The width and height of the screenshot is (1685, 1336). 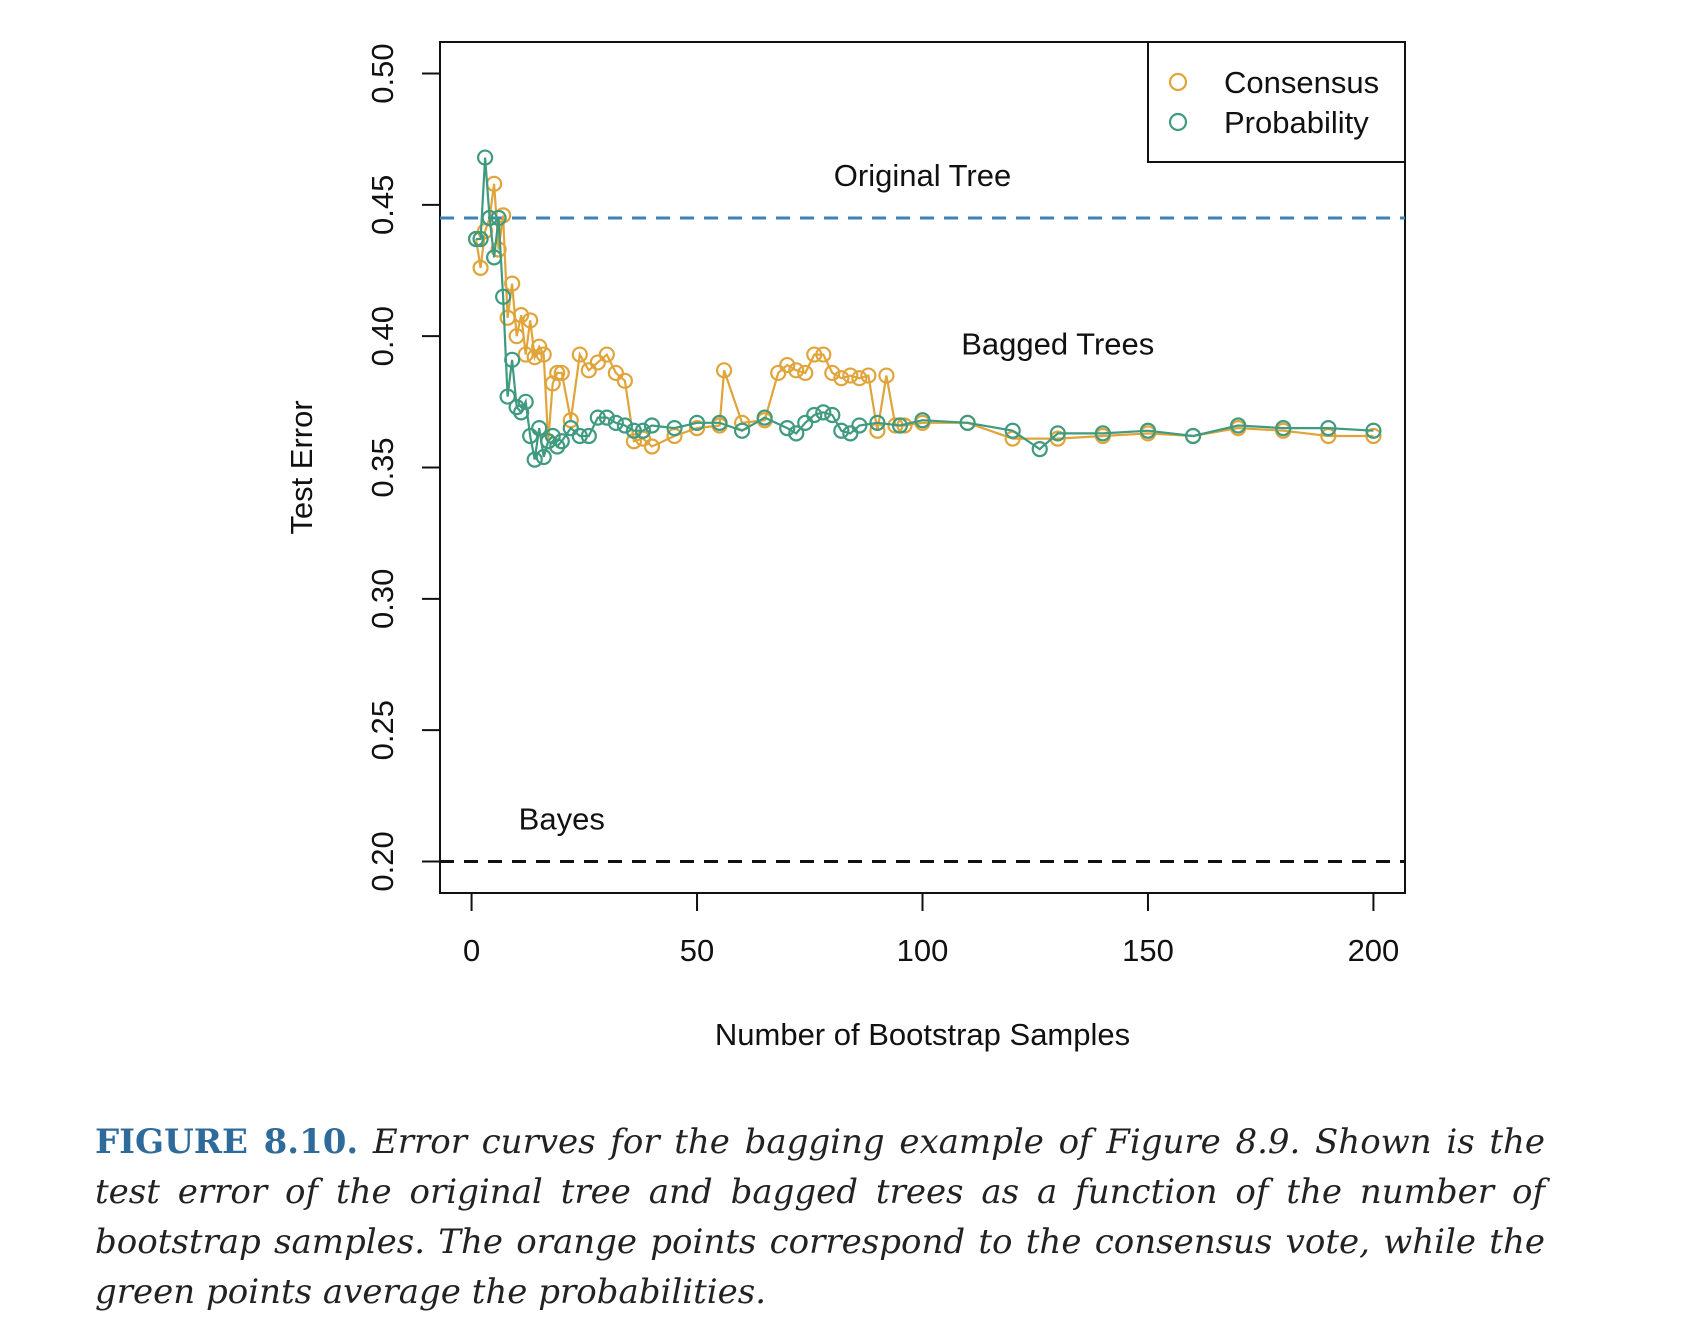 What do you see at coordinates (697, 950) in the screenshot?
I see `x-tick-label: 50` at bounding box center [697, 950].